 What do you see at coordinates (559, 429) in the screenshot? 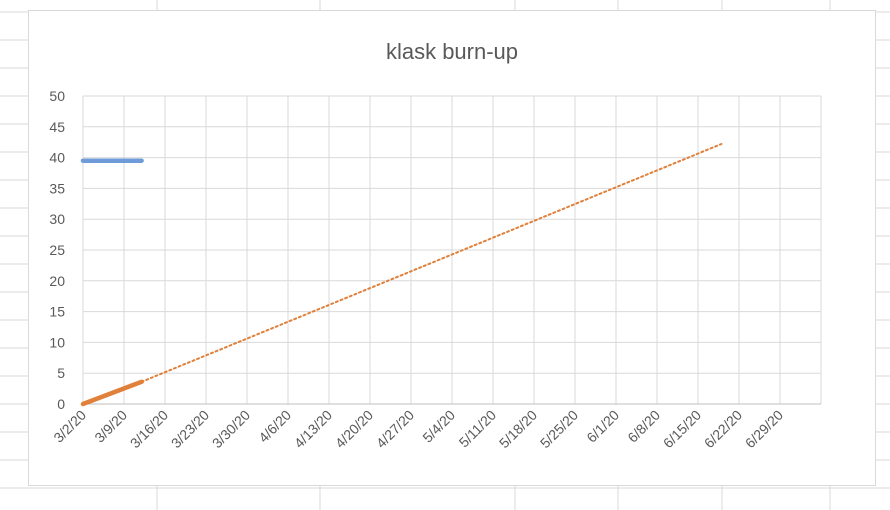
I see `x-tick-label: 5/25/20` at bounding box center [559, 429].